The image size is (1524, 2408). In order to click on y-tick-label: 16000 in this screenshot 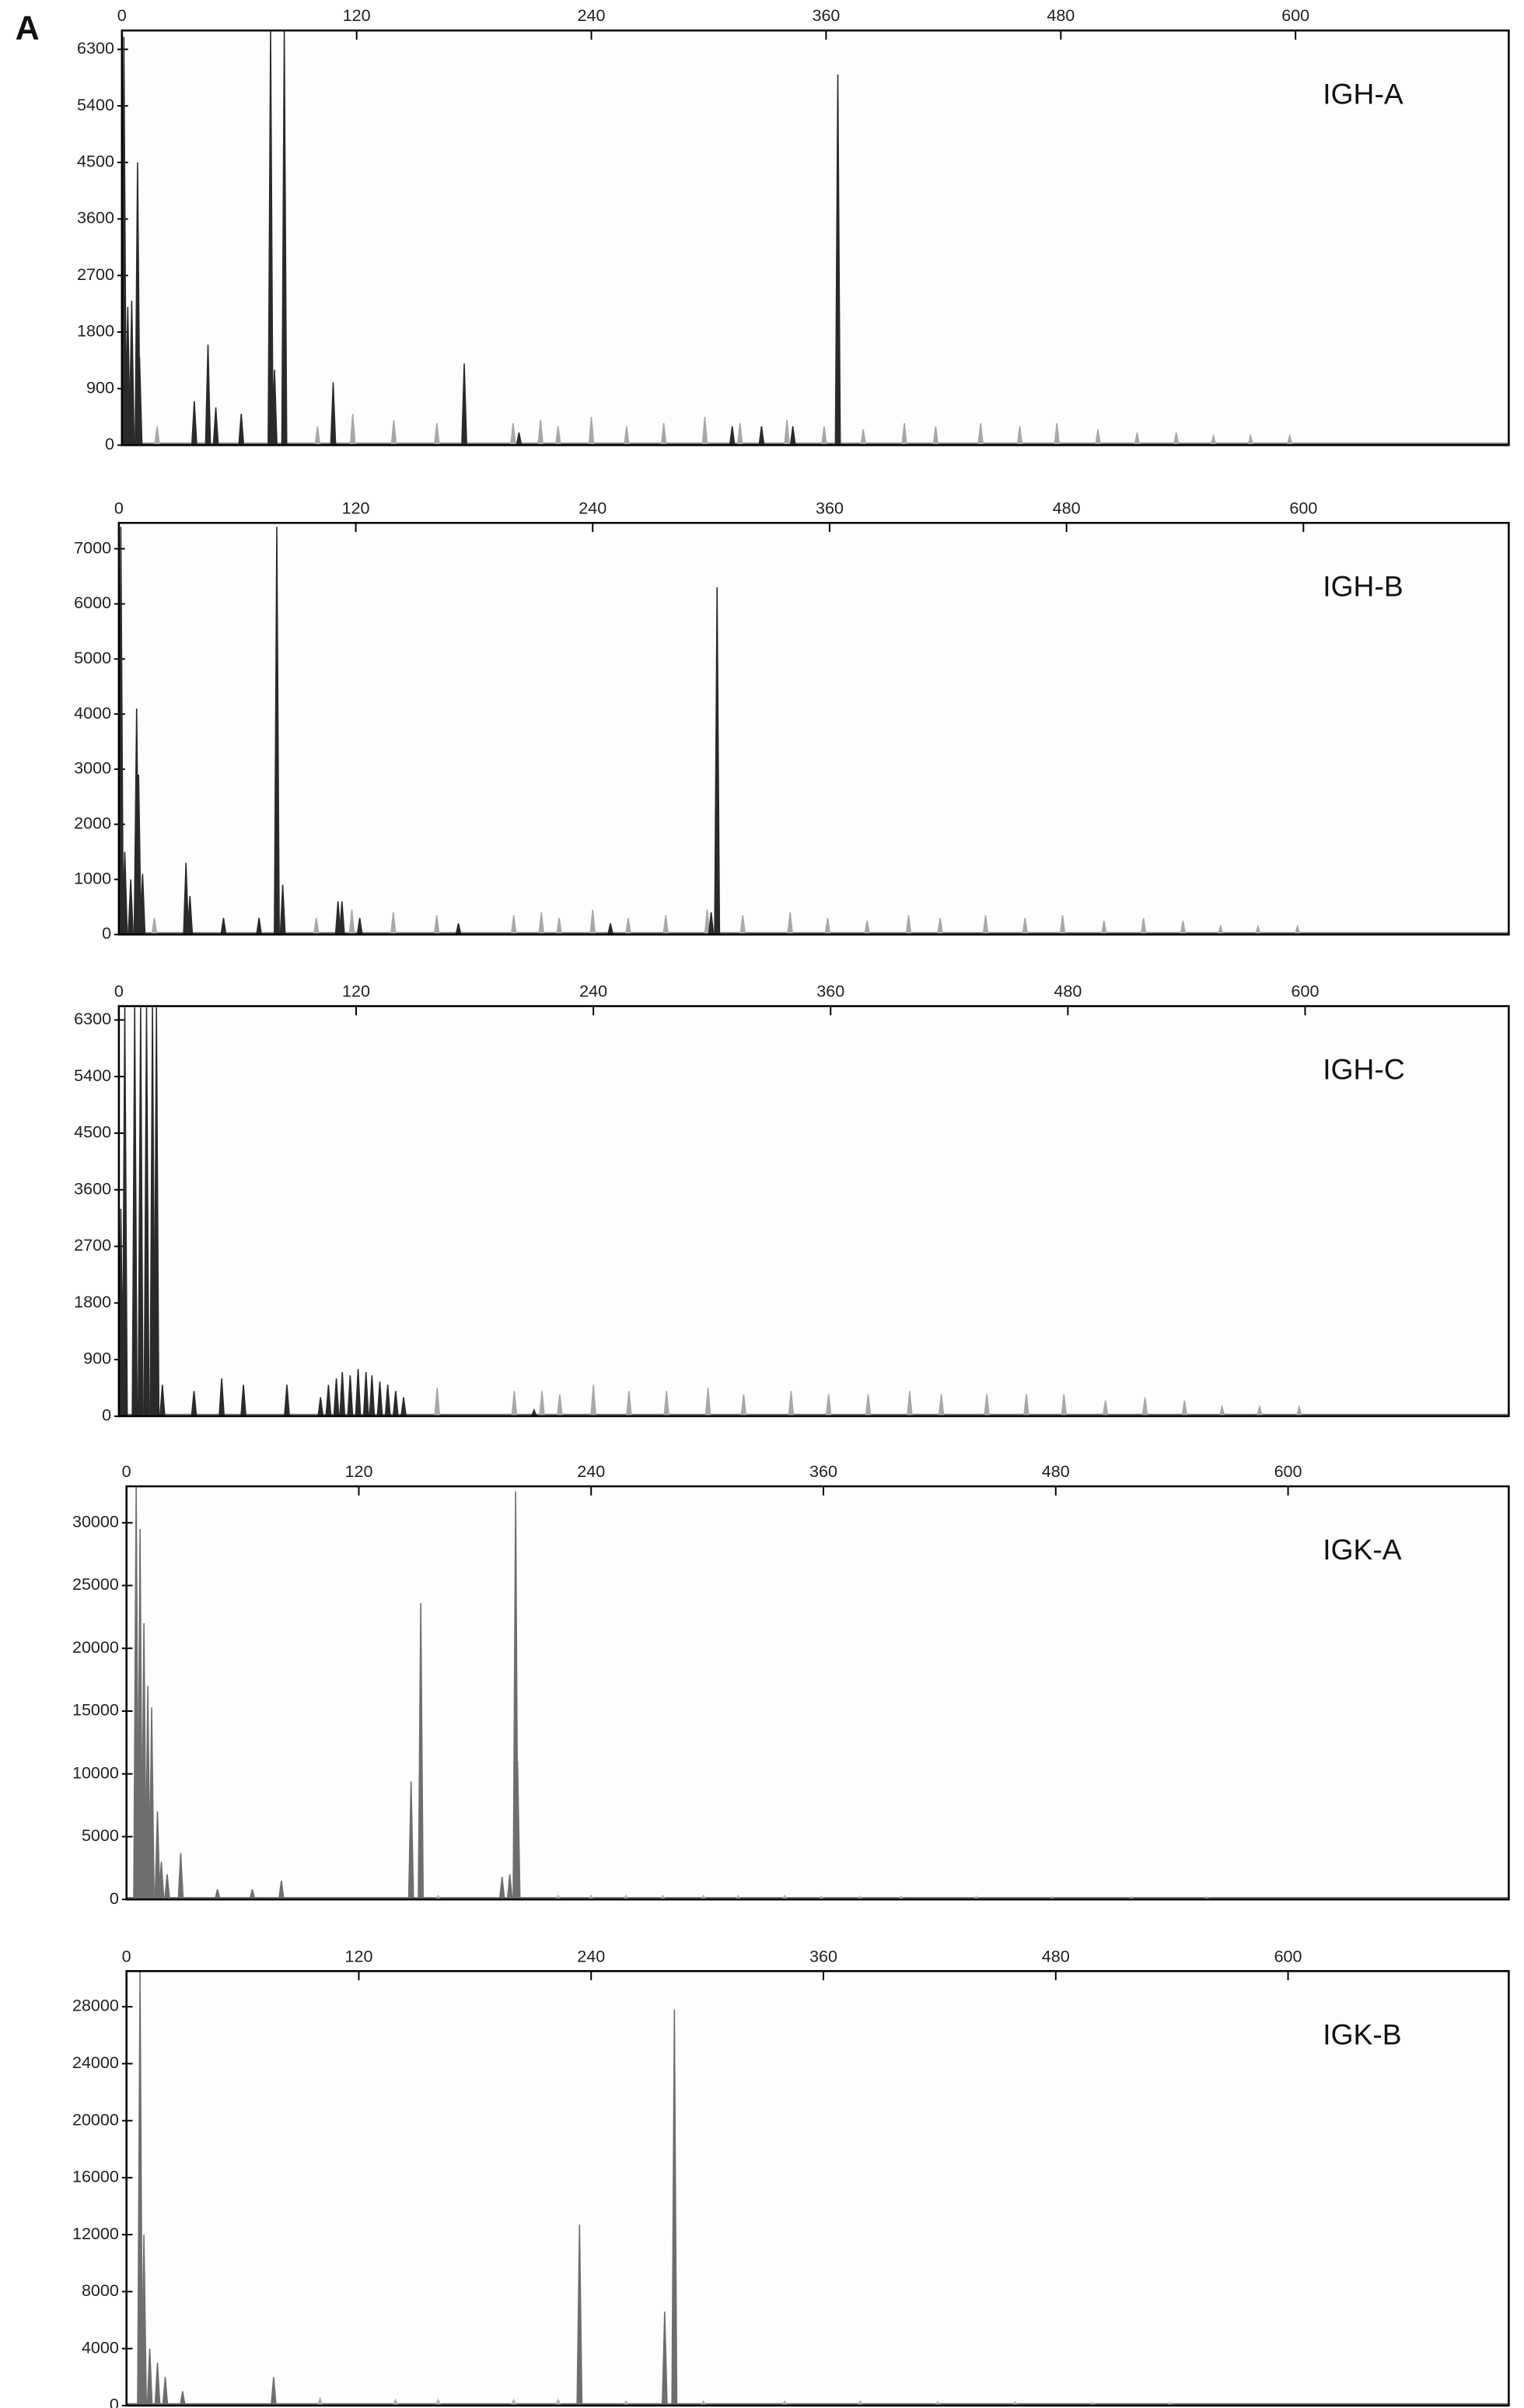, I will do `click(95, 2177)`.